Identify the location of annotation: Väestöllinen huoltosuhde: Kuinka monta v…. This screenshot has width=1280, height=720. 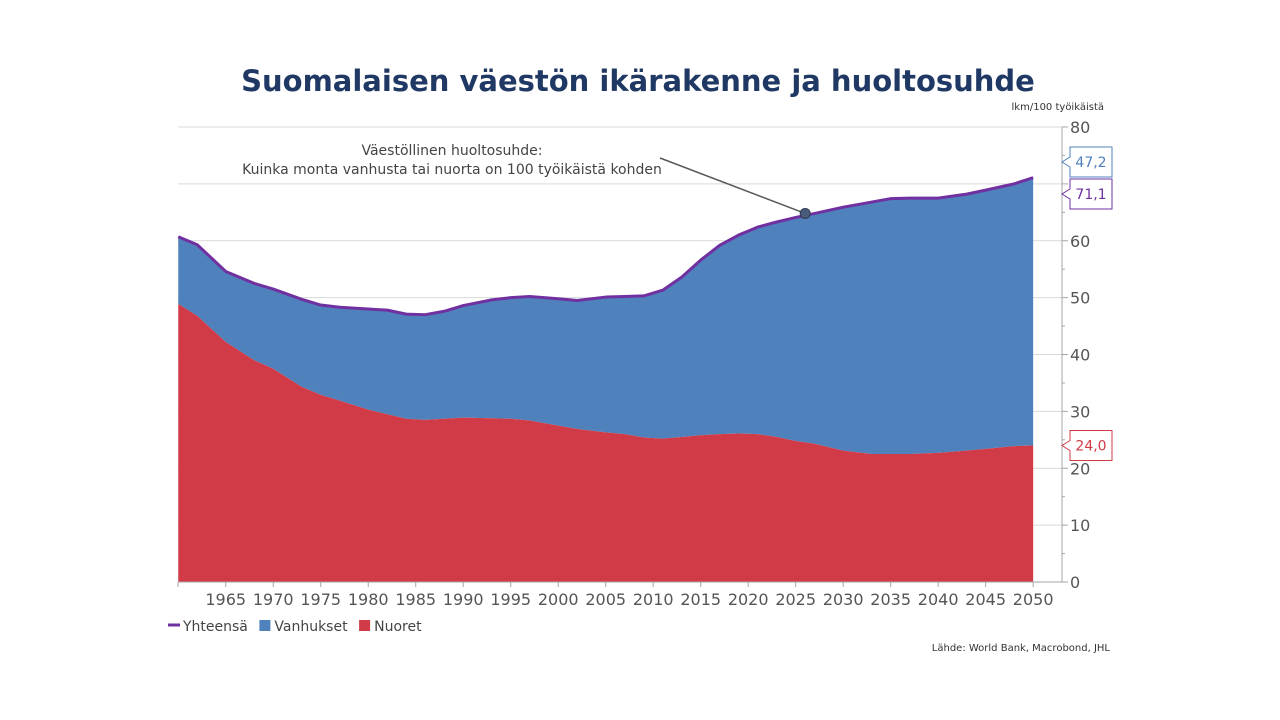
(526, 181).